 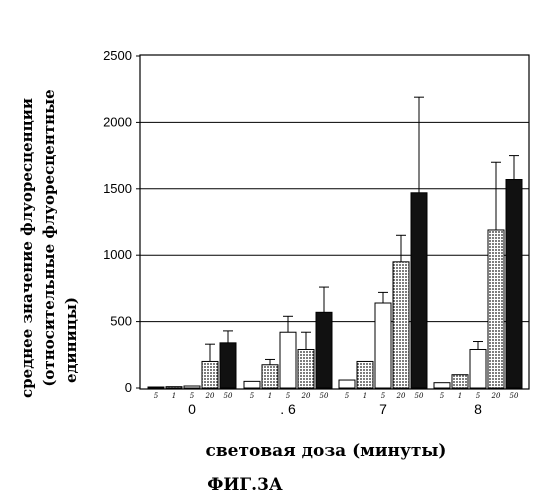 What do you see at coordinates (121, 221) in the screenshot?
I see `y-axis-ticks: 0 500 1000 1500 2000 2500` at bounding box center [121, 221].